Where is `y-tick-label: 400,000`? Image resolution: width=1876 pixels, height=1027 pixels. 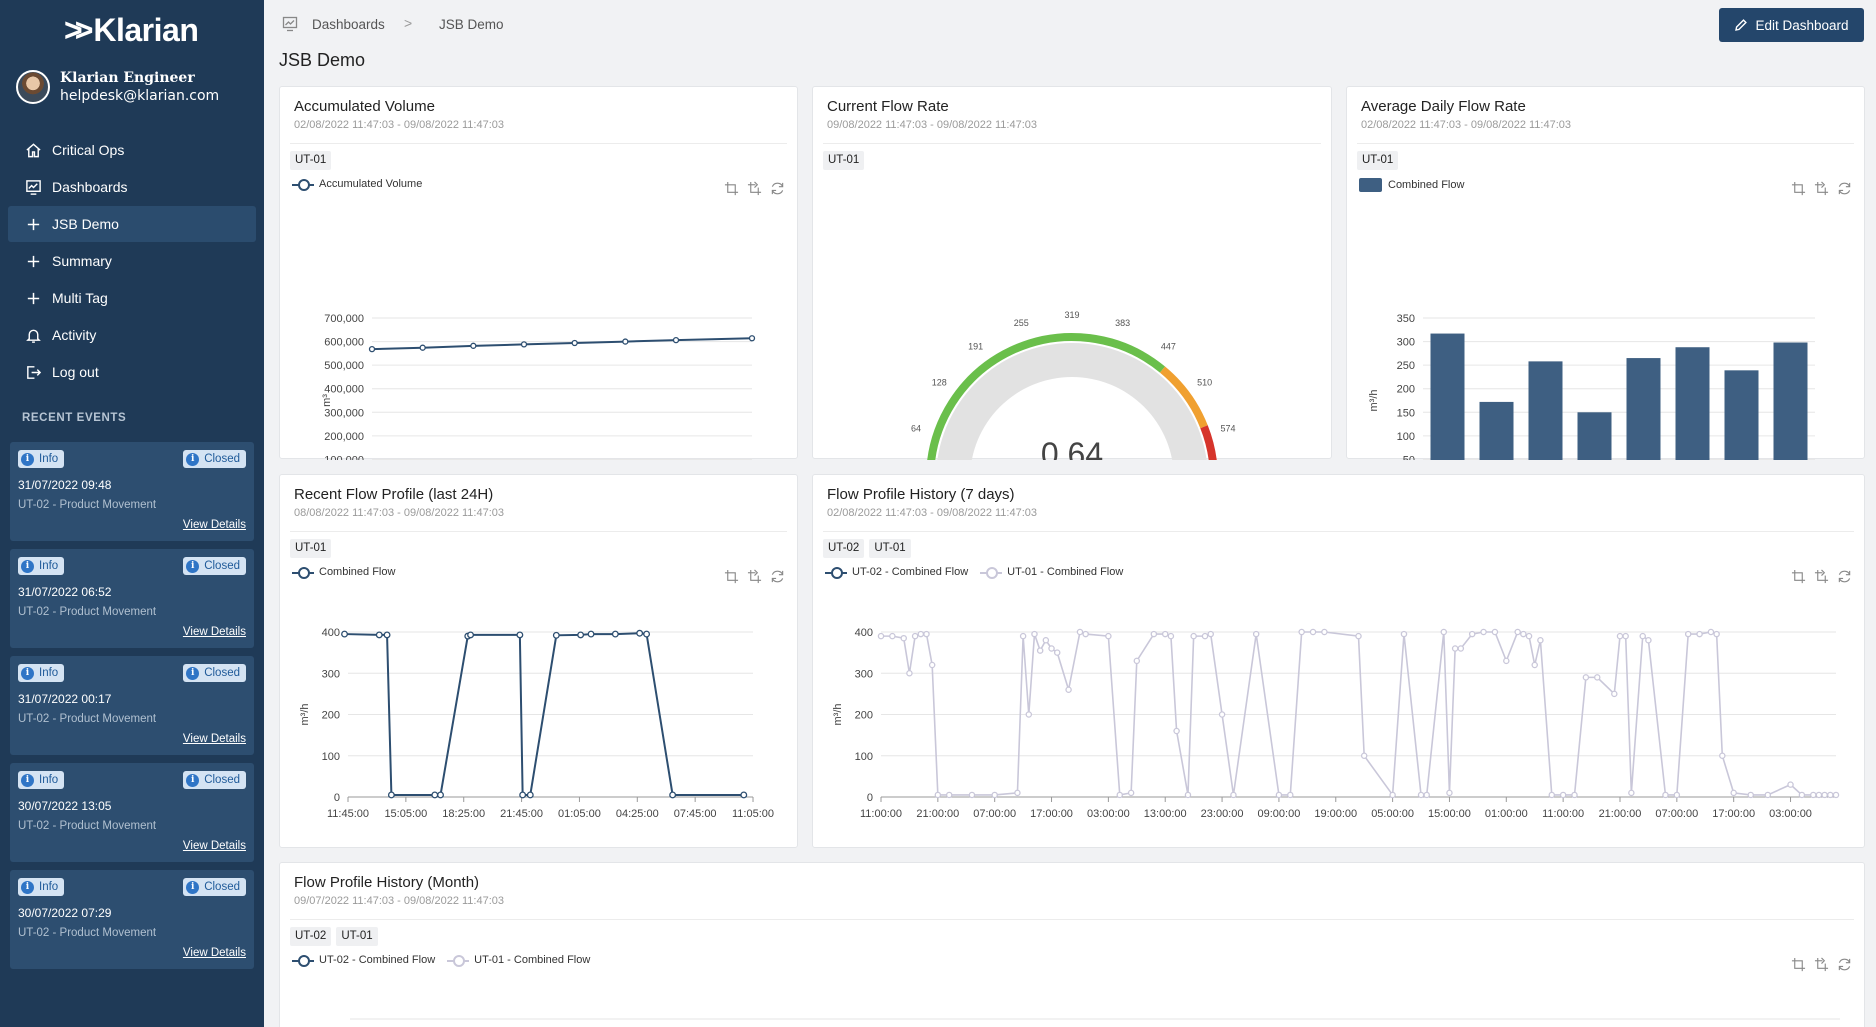 y-tick-label: 400,000 is located at coordinates (344, 390).